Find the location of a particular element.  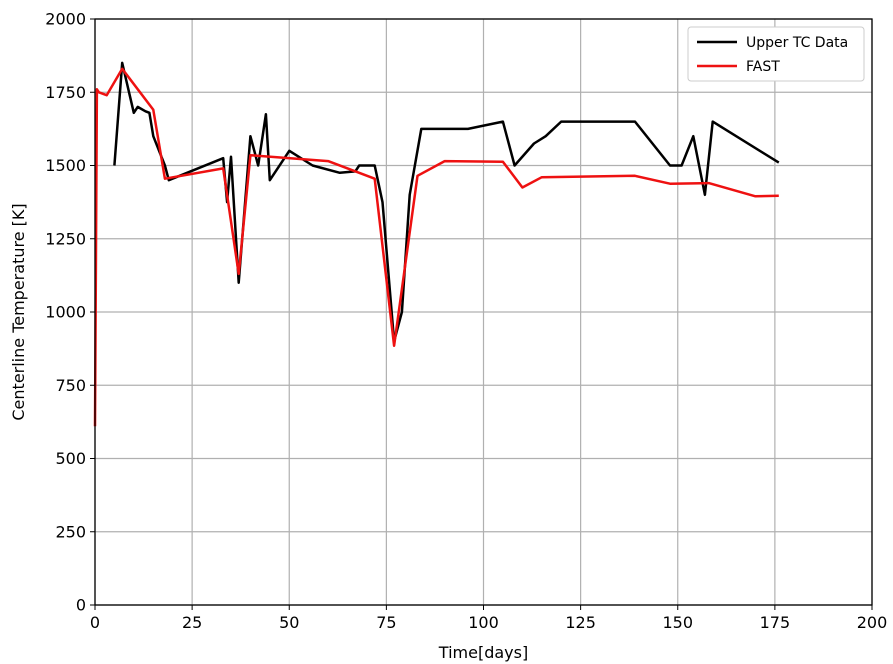

x-tick-label: 75 is located at coordinates (386, 622).